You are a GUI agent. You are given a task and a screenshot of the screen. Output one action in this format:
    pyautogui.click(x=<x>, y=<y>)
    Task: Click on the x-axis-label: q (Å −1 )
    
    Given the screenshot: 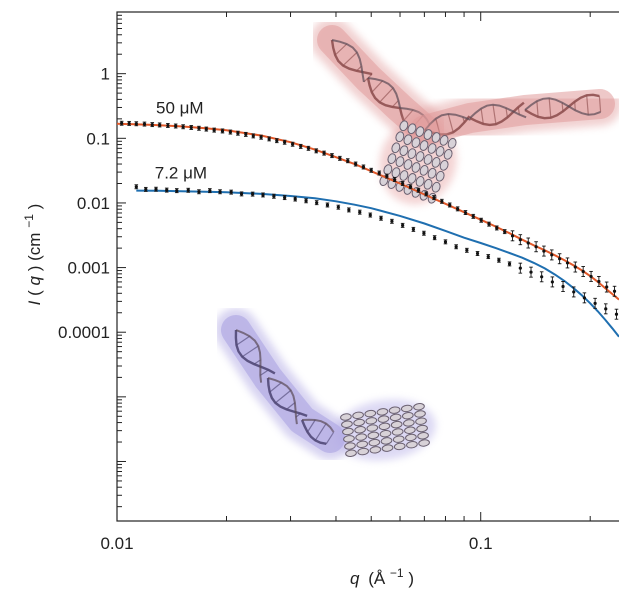 What is the action you would take?
    pyautogui.click(x=382, y=575)
    